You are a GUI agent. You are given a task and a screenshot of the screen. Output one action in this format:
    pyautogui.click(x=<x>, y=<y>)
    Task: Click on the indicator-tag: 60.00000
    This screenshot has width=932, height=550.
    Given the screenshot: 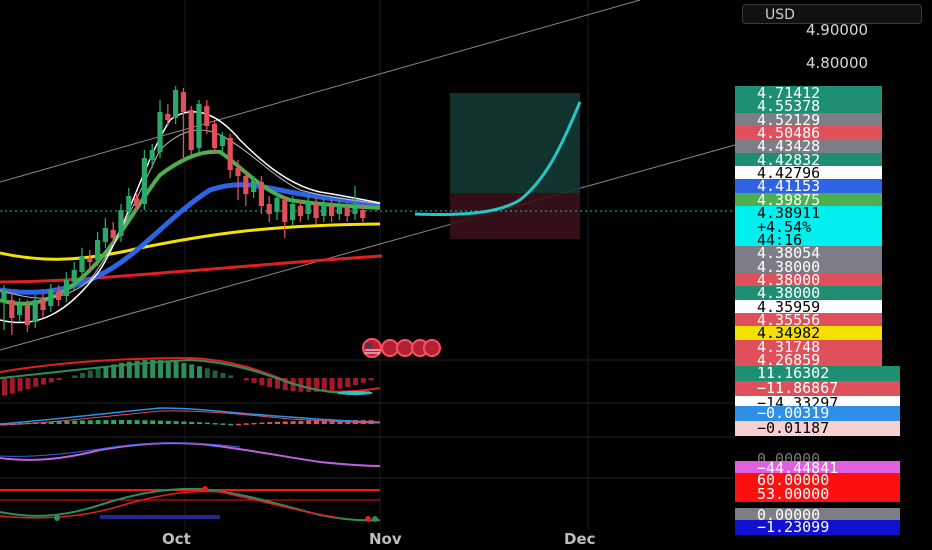 What is the action you would take?
    pyautogui.click(x=817, y=480)
    